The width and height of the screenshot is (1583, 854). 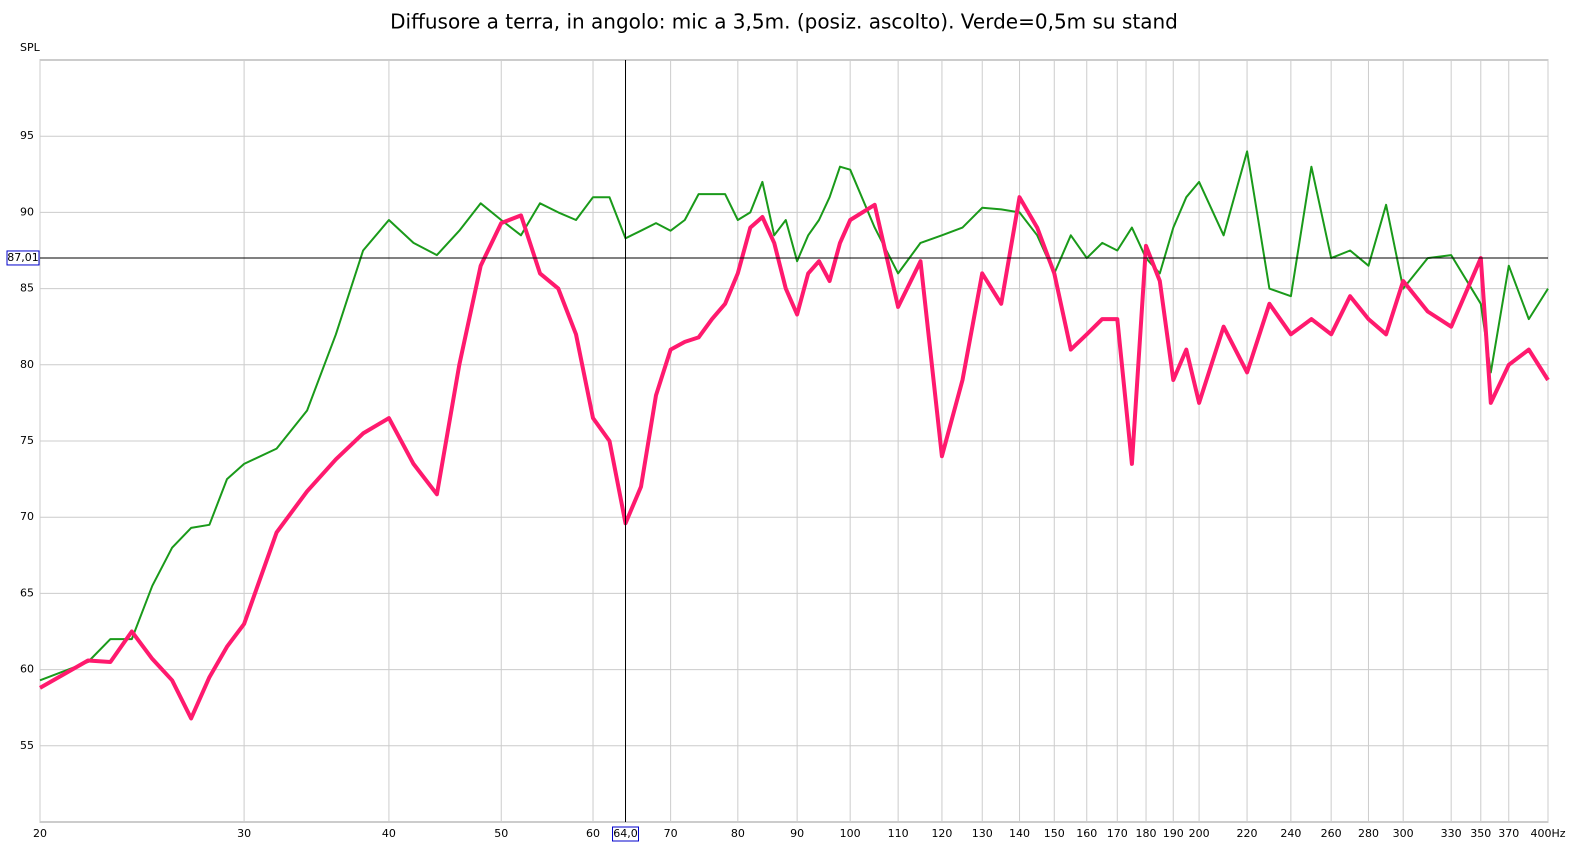 What do you see at coordinates (1290, 833) in the screenshot?
I see `x-tick-label: 240` at bounding box center [1290, 833].